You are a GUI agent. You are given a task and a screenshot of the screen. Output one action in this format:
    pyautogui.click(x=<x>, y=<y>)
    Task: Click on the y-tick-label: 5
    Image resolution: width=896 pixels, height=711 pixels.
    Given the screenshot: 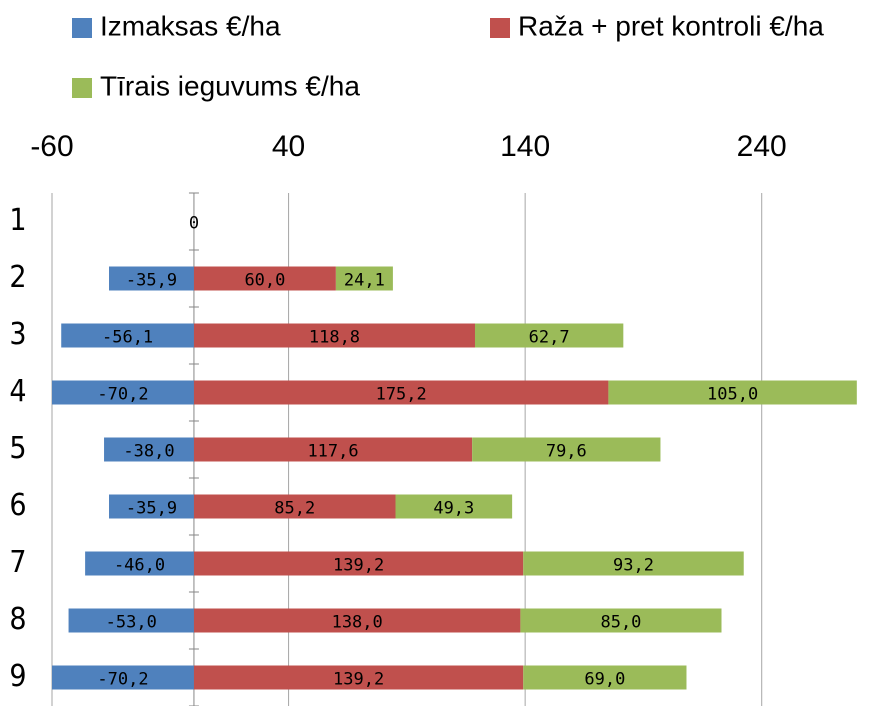 What is the action you would take?
    pyautogui.click(x=17, y=448)
    